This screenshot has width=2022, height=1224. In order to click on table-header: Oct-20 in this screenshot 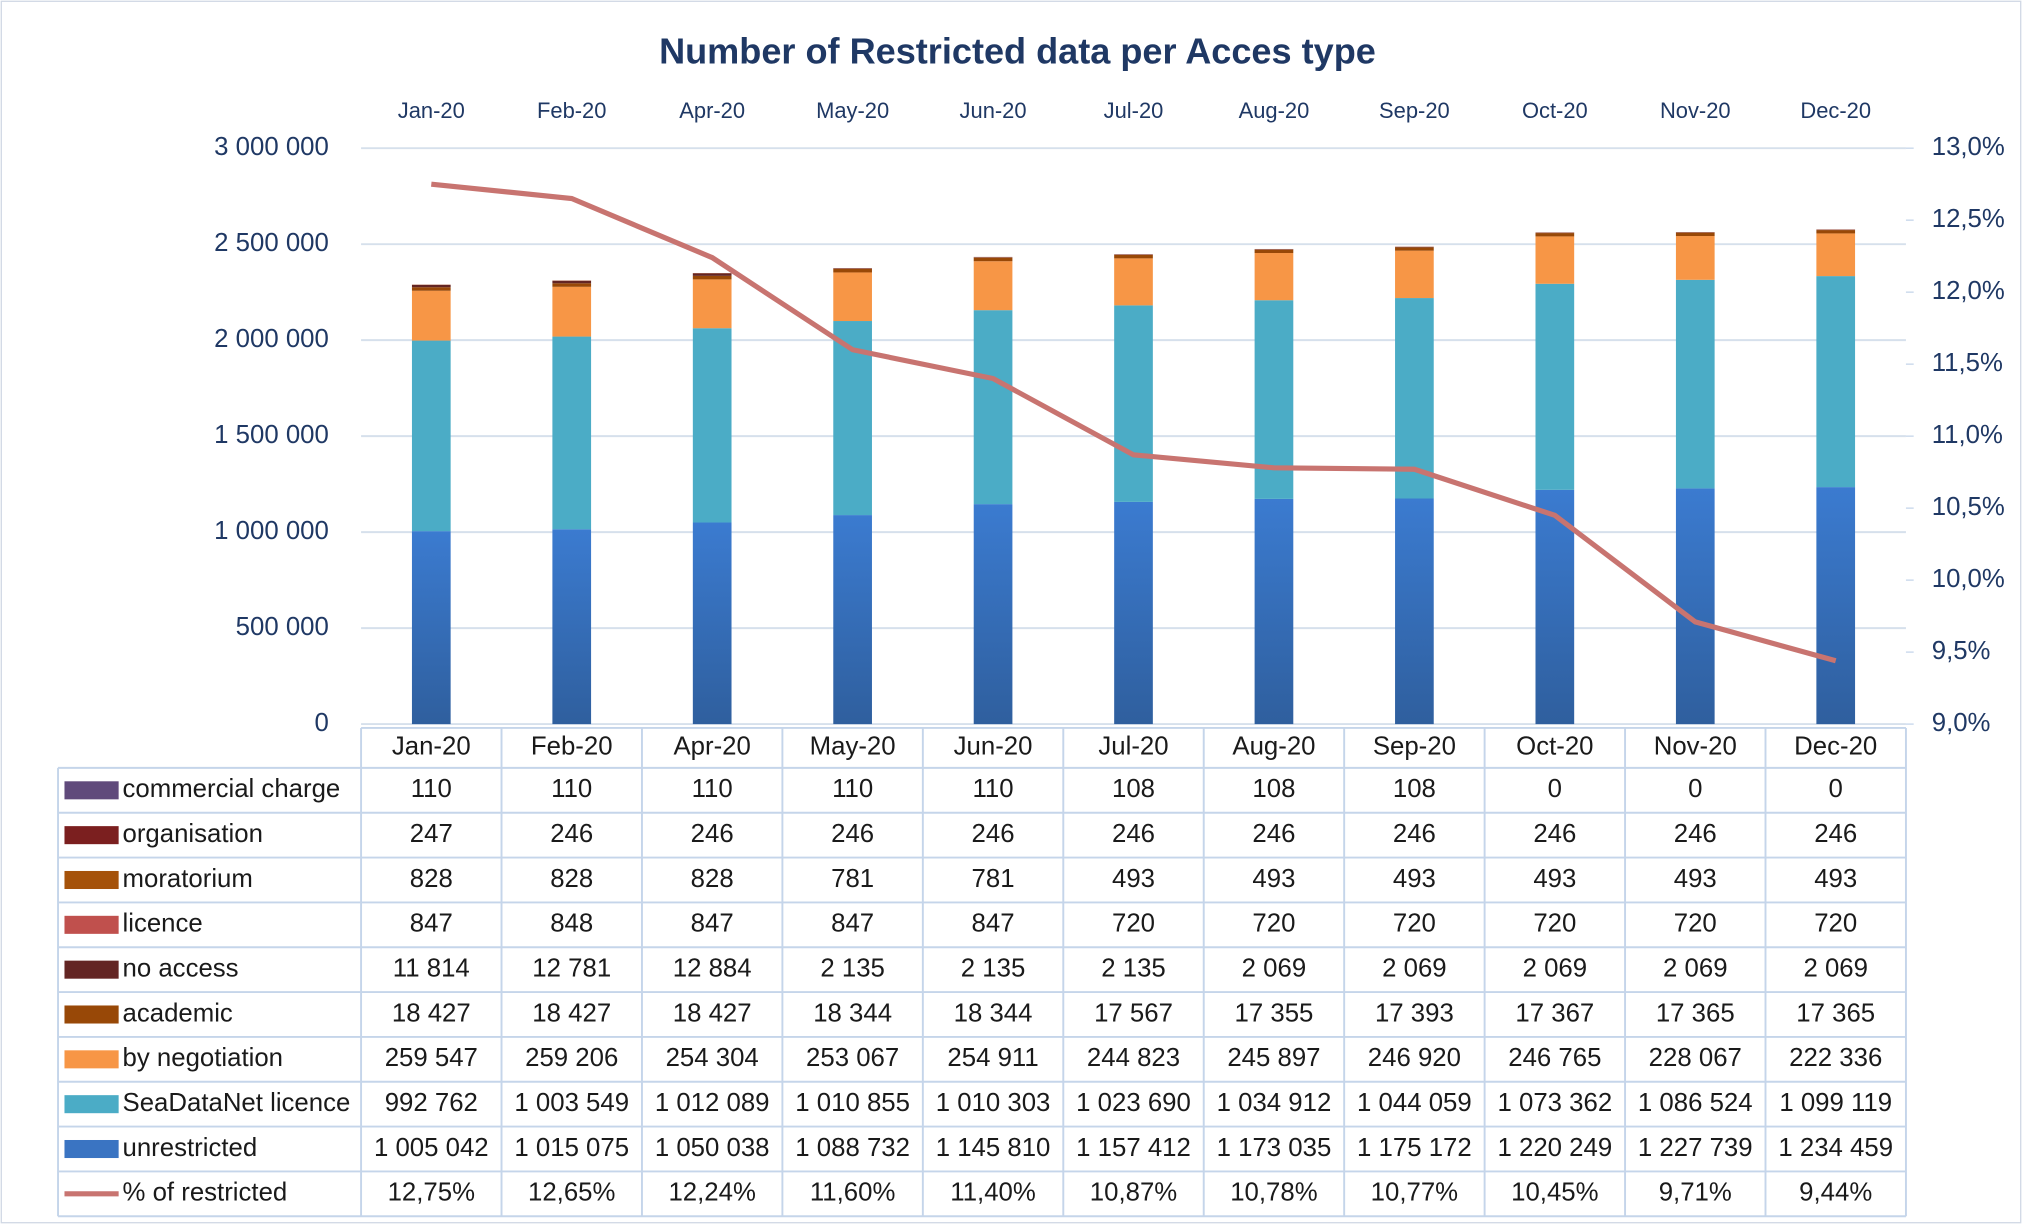, I will do `click(1554, 747)`.